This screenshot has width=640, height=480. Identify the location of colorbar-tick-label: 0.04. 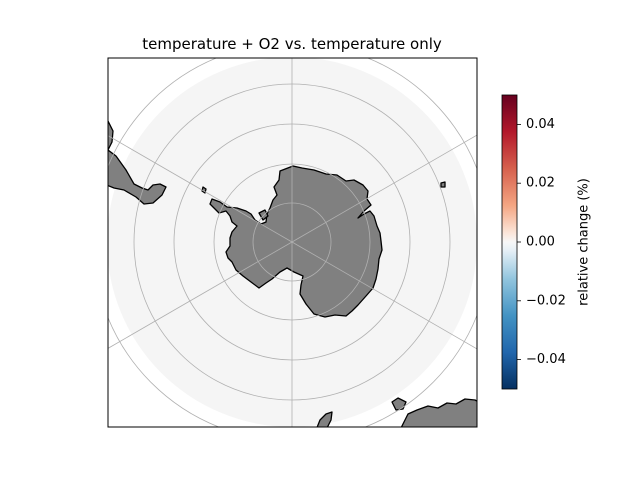
(540, 124).